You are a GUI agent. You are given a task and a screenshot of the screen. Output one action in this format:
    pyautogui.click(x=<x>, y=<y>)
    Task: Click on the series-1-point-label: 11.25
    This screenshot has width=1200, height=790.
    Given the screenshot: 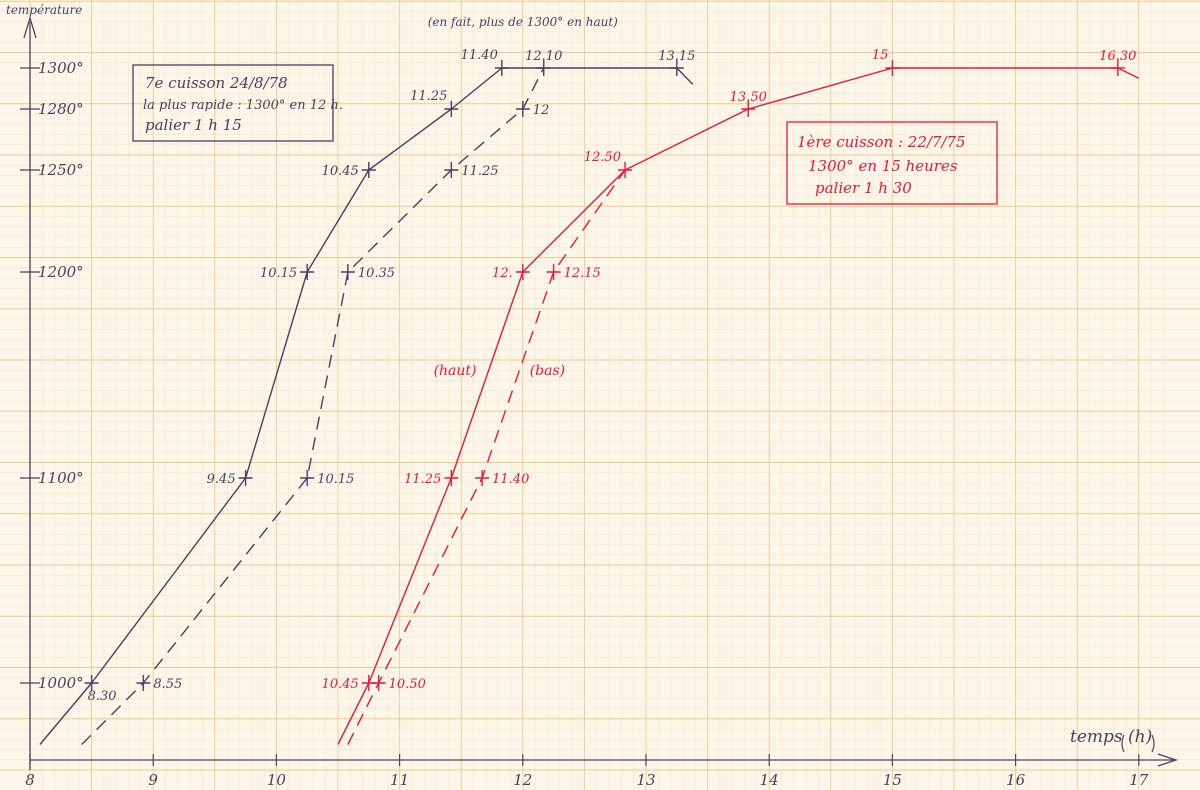 What is the action you would take?
    pyautogui.click(x=428, y=96)
    